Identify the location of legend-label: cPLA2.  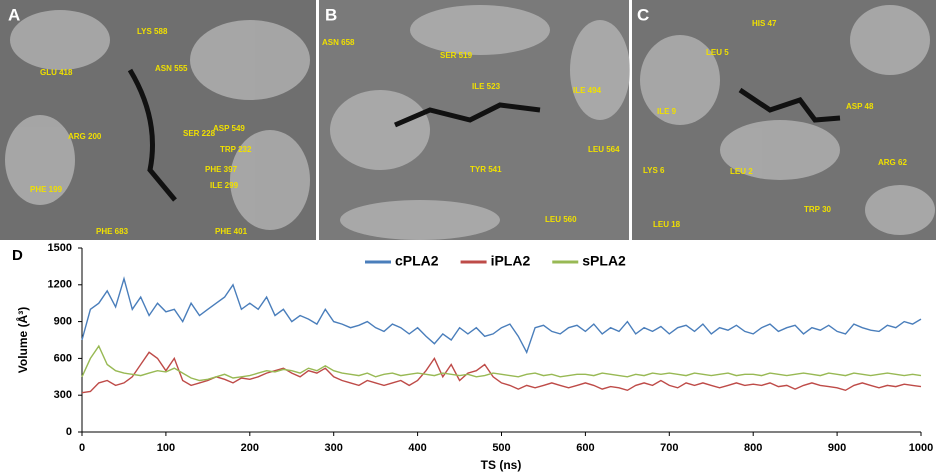
(417, 261).